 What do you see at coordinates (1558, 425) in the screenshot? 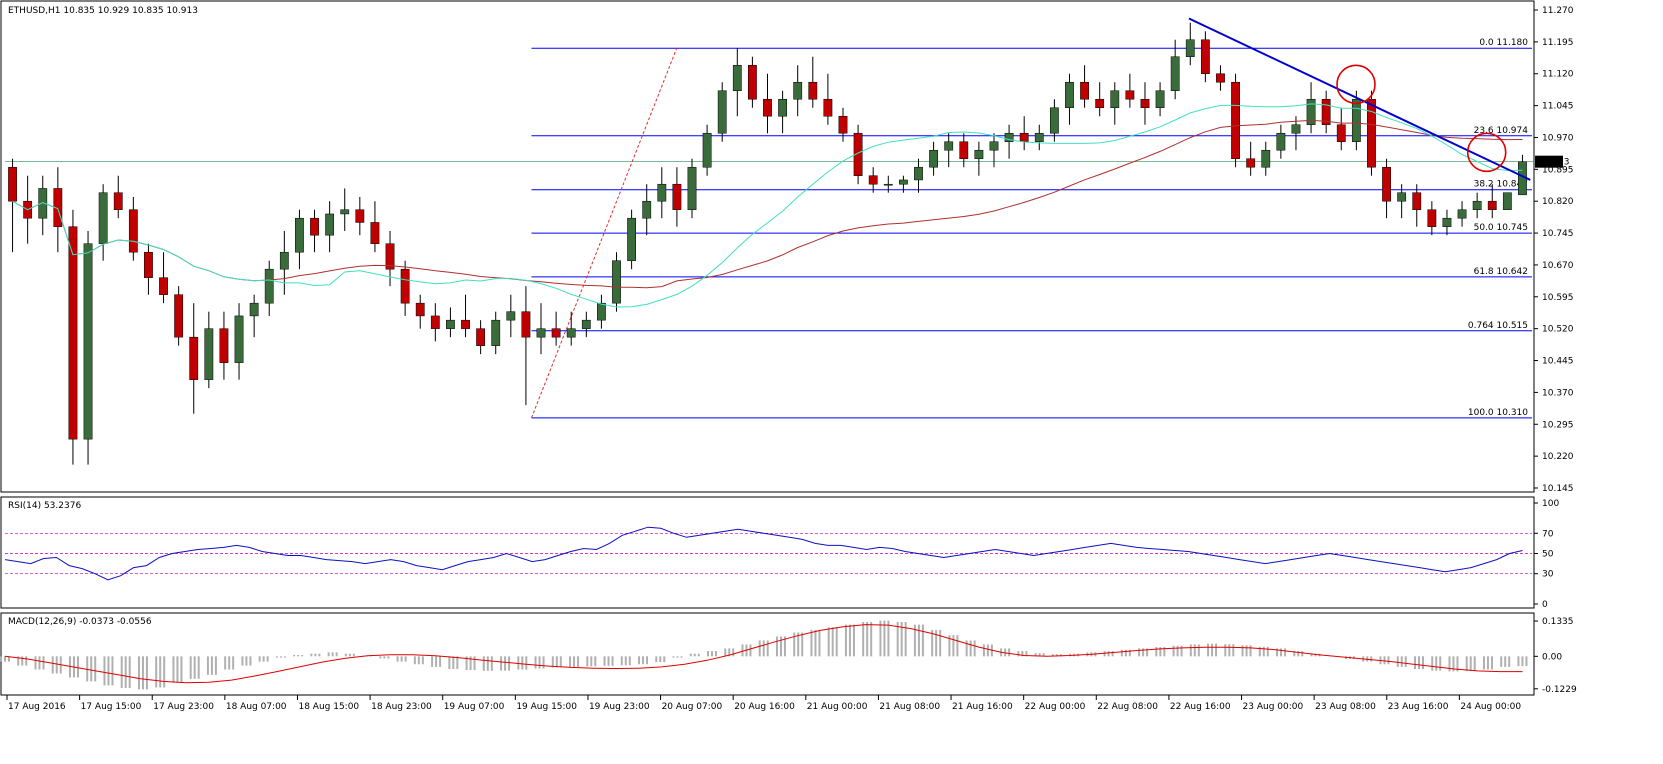
I see `y-tick-label: 10.295` at bounding box center [1558, 425].